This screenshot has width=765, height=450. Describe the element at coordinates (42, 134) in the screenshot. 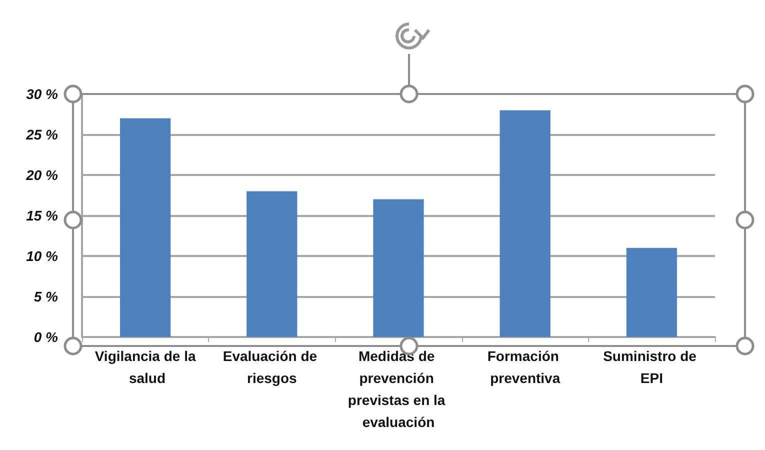

I see `y-tick-label: 25 %` at that location.